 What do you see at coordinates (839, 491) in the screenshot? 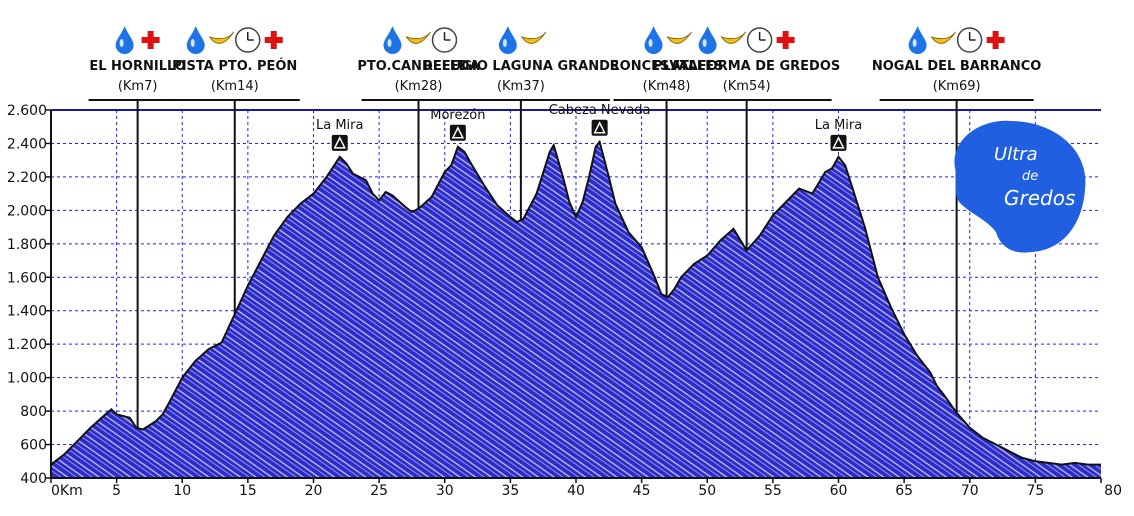
I see `x-tick-label: 60` at bounding box center [839, 491].